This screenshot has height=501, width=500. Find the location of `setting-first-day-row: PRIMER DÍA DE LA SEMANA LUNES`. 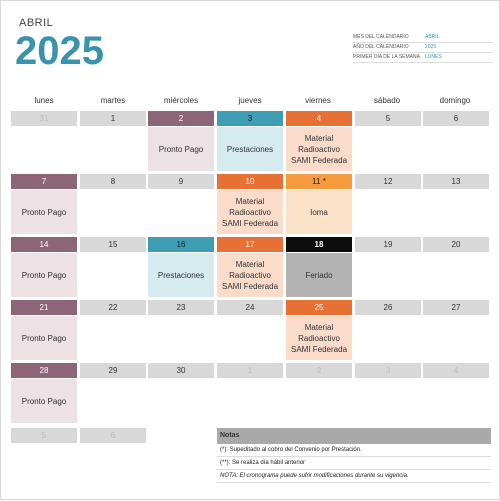

setting-first-day-row: PRIMER DÍA DE LA SEMANA LUNES is located at coordinates (423, 58).